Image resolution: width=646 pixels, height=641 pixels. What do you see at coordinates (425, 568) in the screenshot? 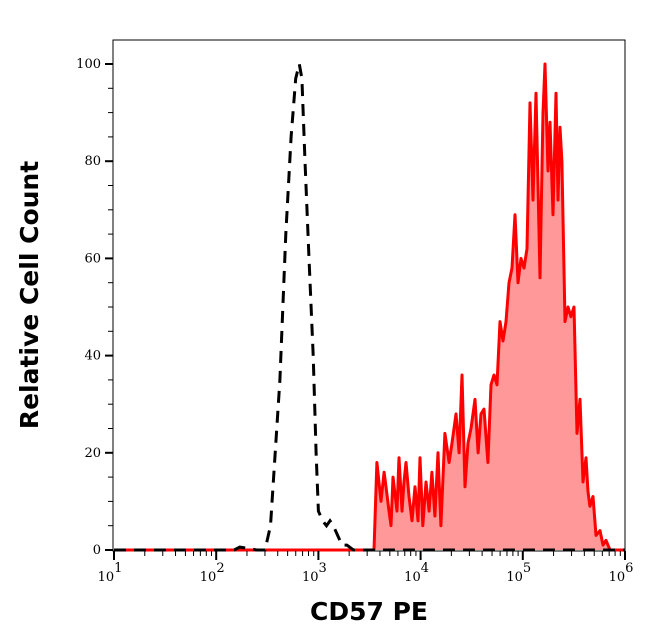
I see `x-tick-exponent: 4` at bounding box center [425, 568].